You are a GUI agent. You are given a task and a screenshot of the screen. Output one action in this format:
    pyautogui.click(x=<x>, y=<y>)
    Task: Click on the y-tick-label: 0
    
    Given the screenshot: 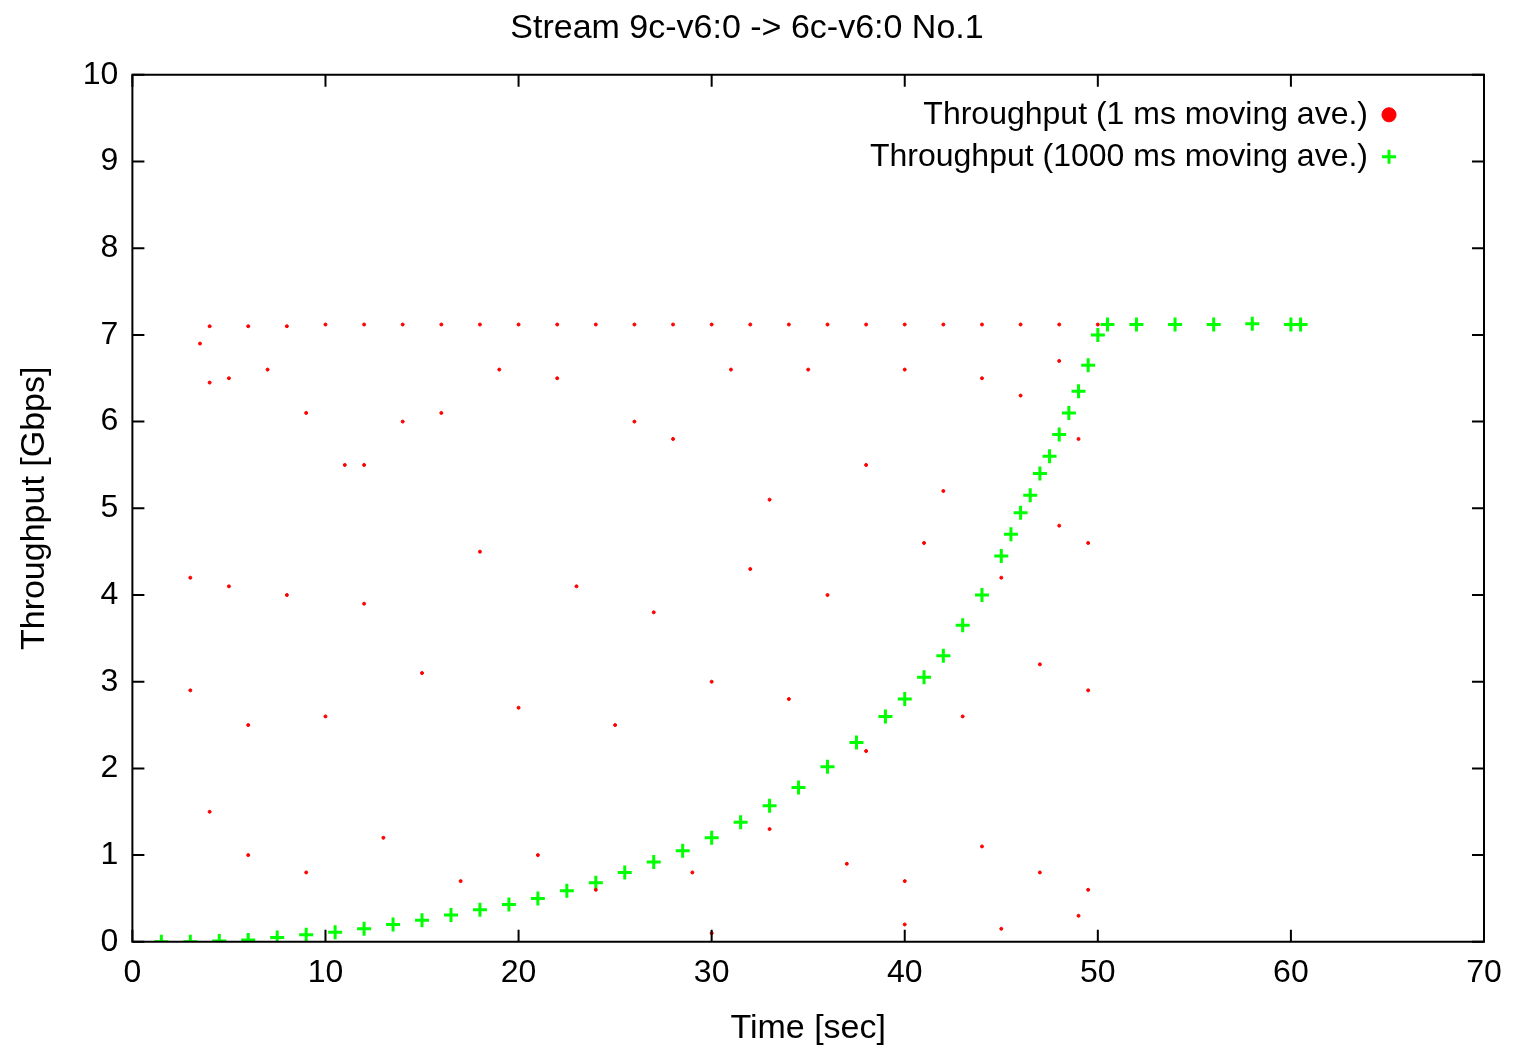 What is the action you would take?
    pyautogui.click(x=109, y=939)
    